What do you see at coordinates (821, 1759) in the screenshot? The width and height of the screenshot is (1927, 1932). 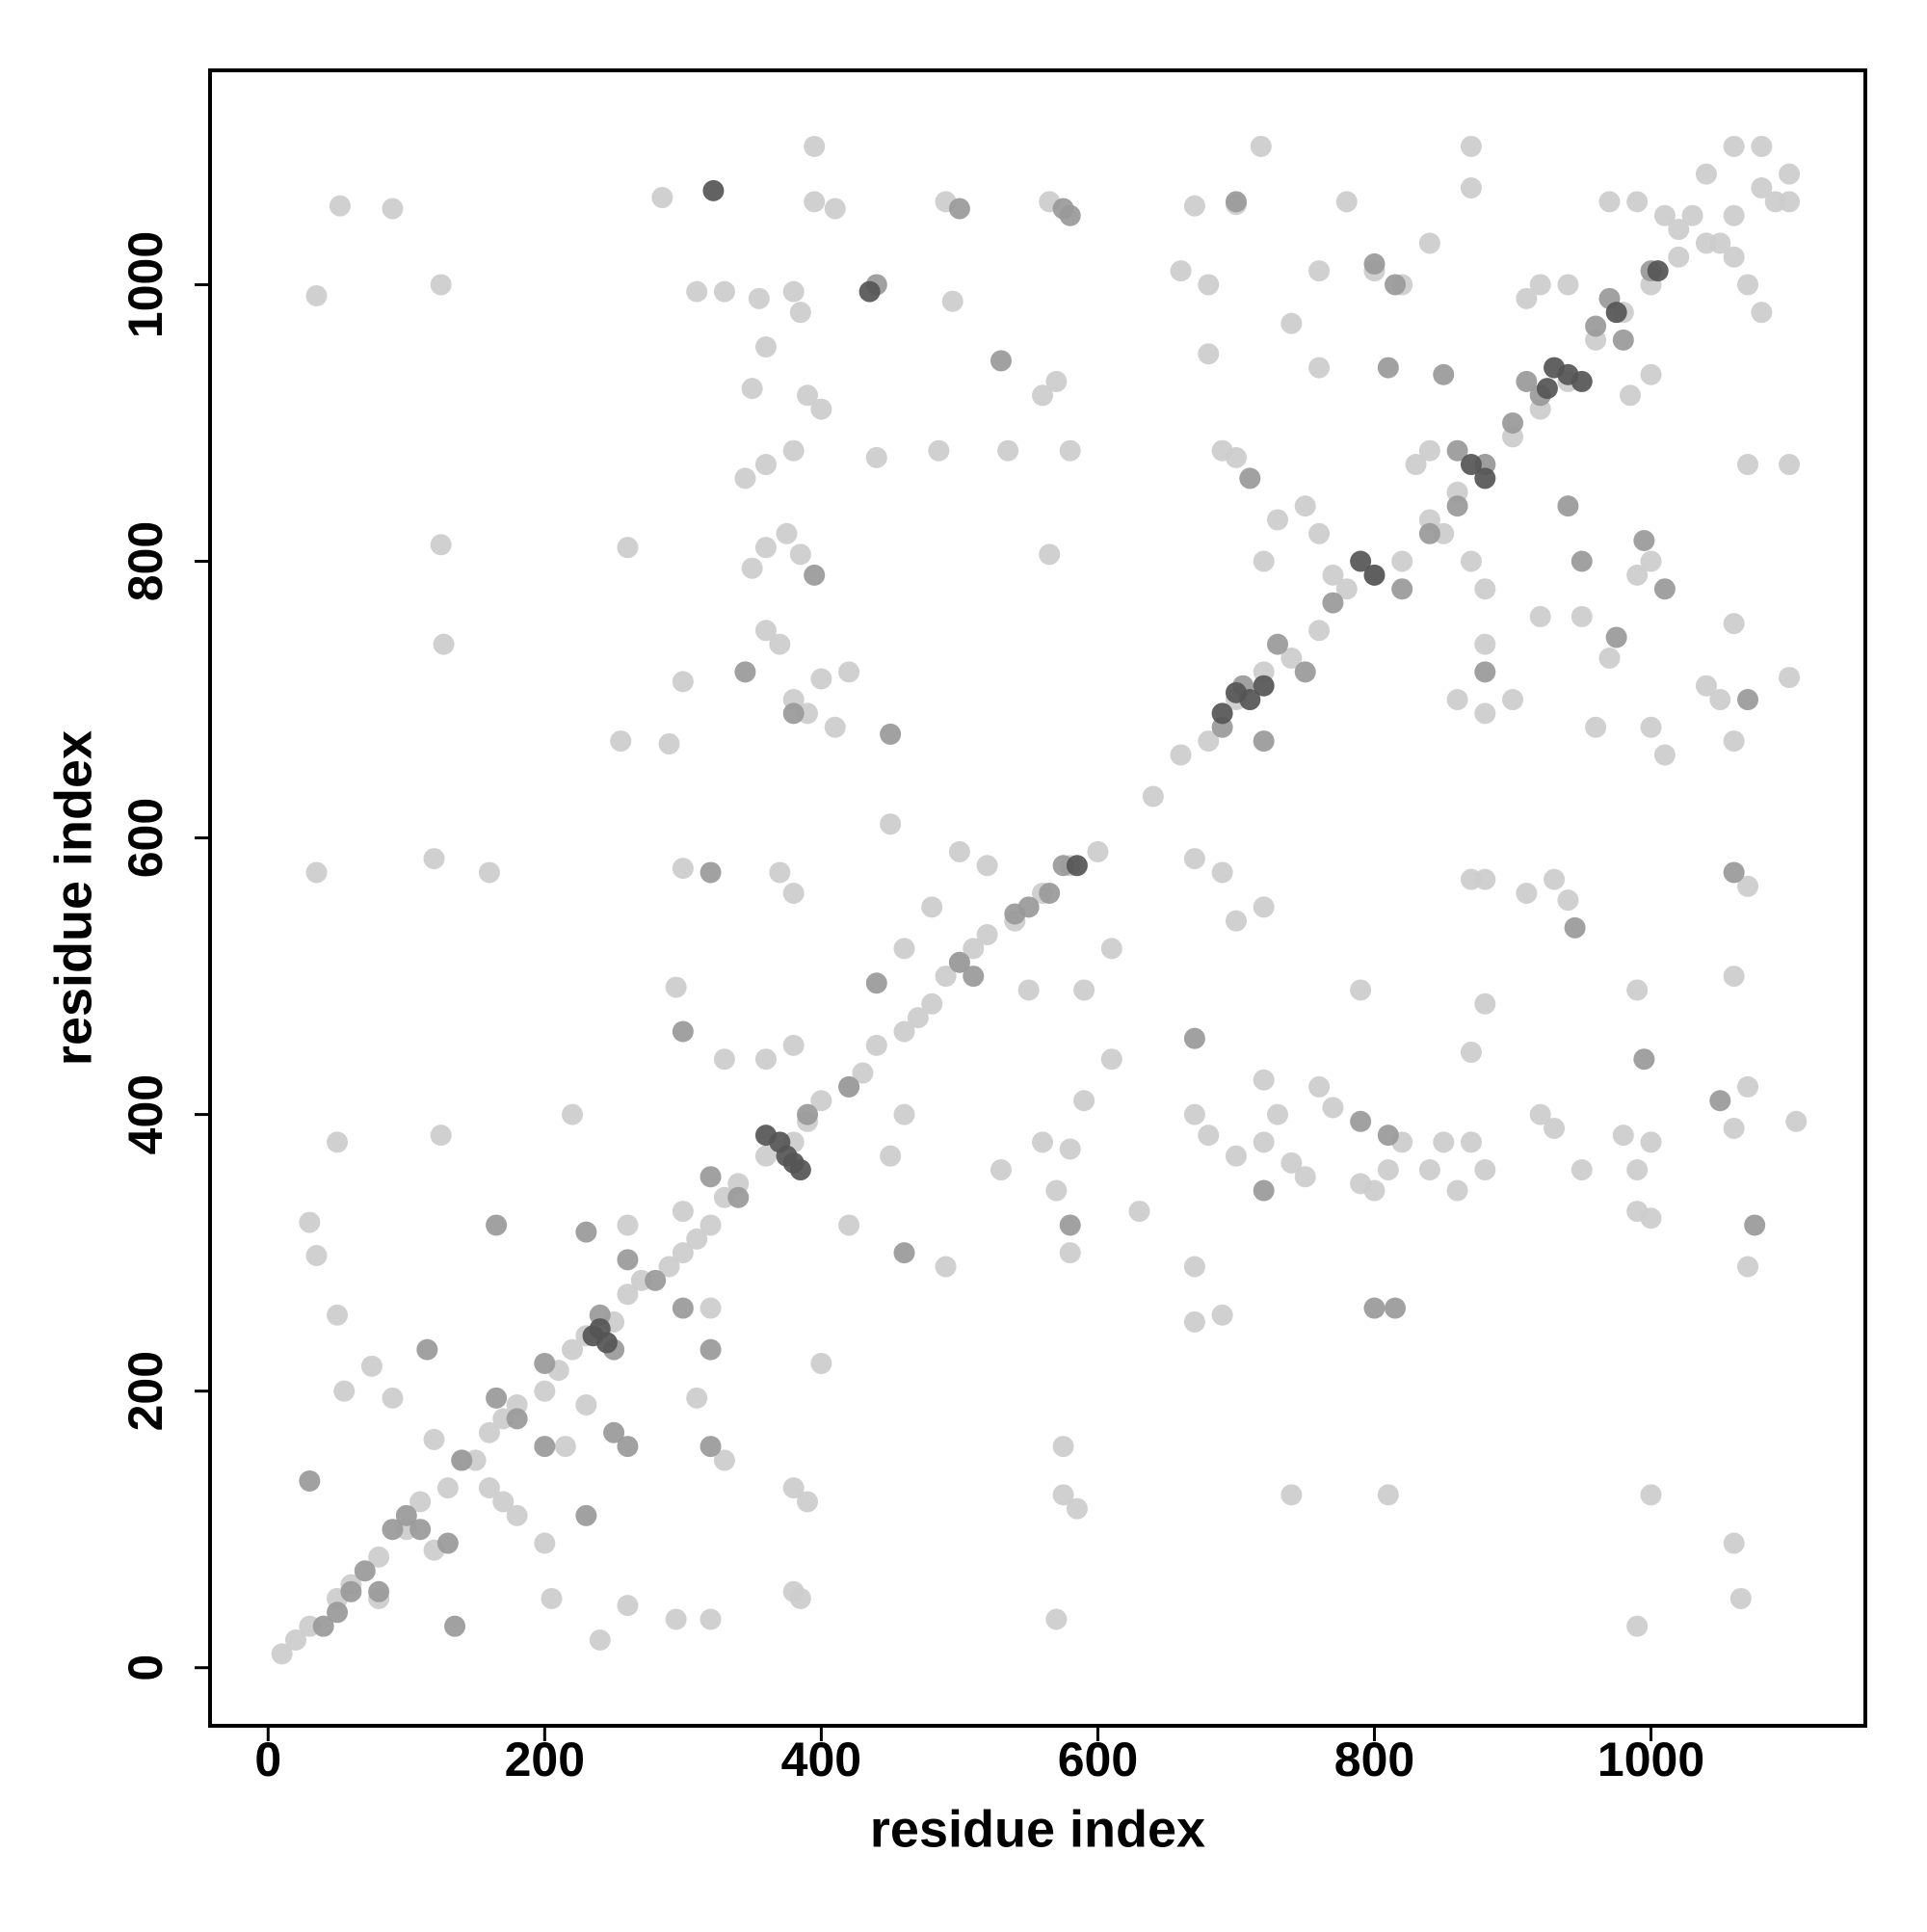 I see `x-tick-label: 400` at bounding box center [821, 1759].